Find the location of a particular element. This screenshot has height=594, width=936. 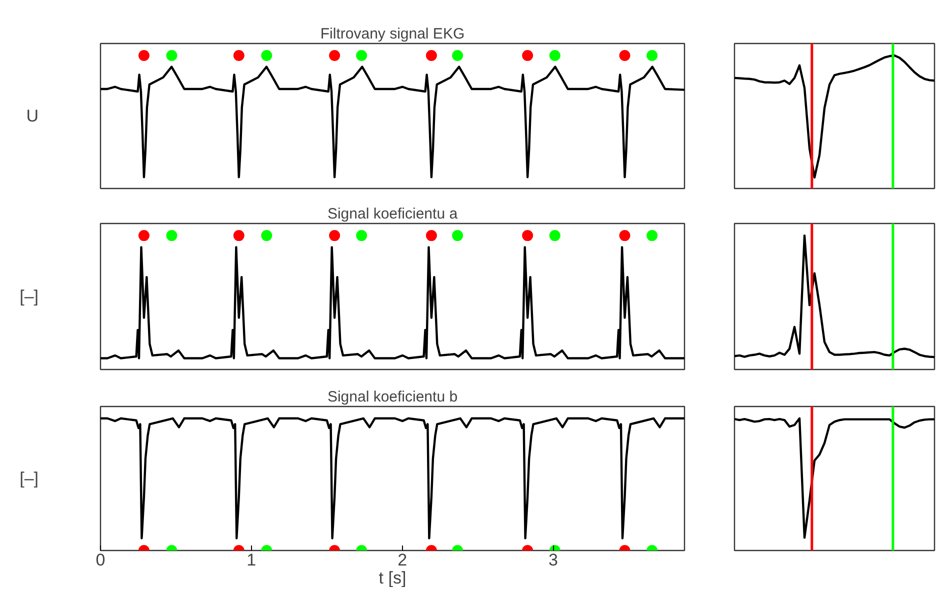

chart-title: Filtrovany signal EKG is located at coordinates (392, 34).